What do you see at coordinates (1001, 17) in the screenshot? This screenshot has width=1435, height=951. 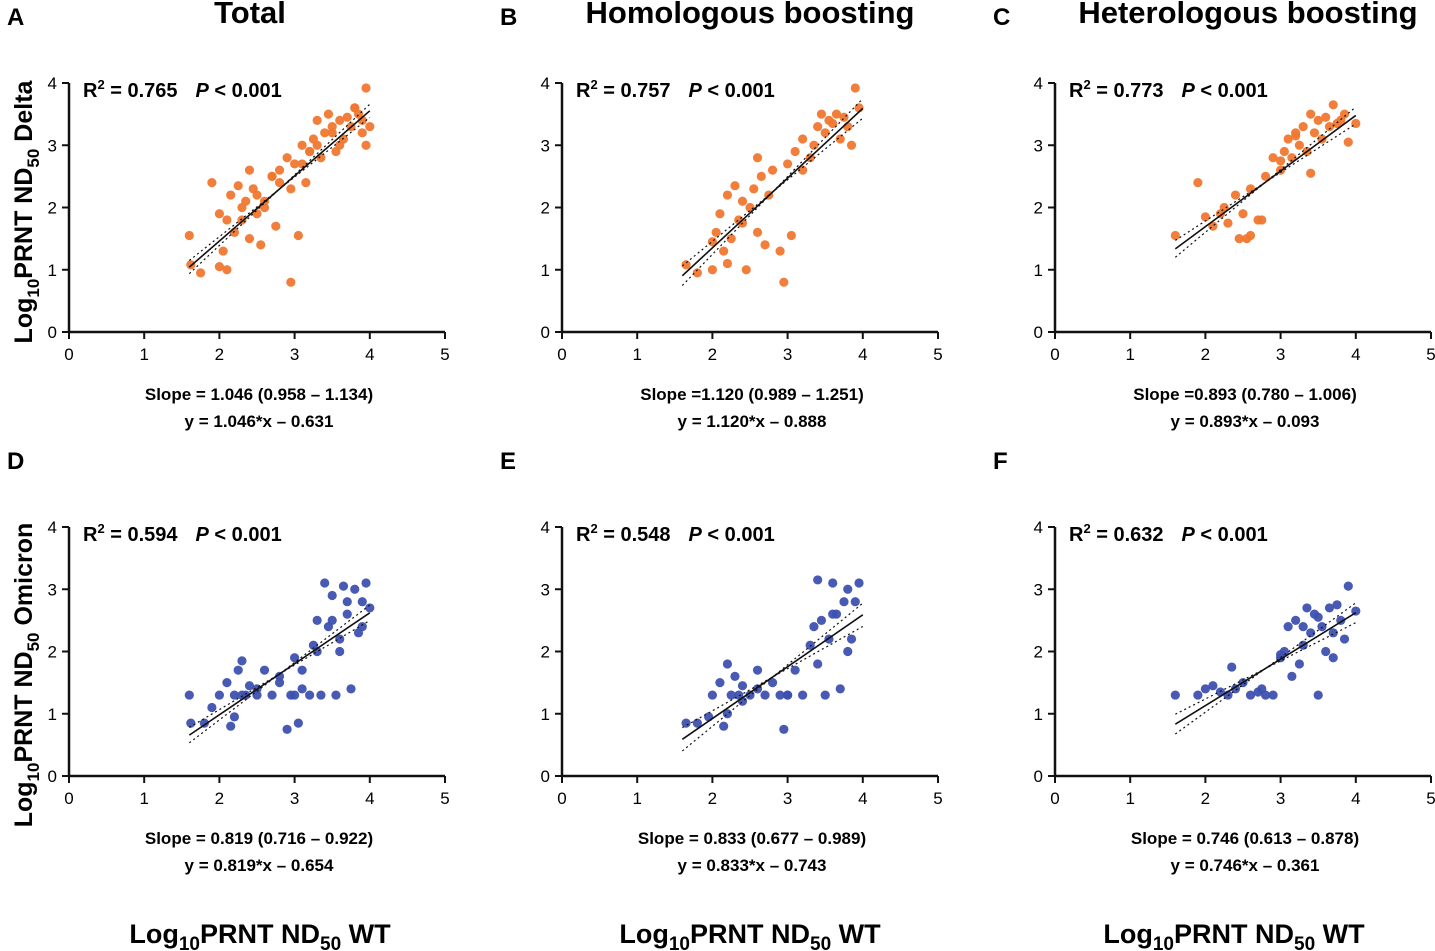 I see `panel-letter: C` at bounding box center [1001, 17].